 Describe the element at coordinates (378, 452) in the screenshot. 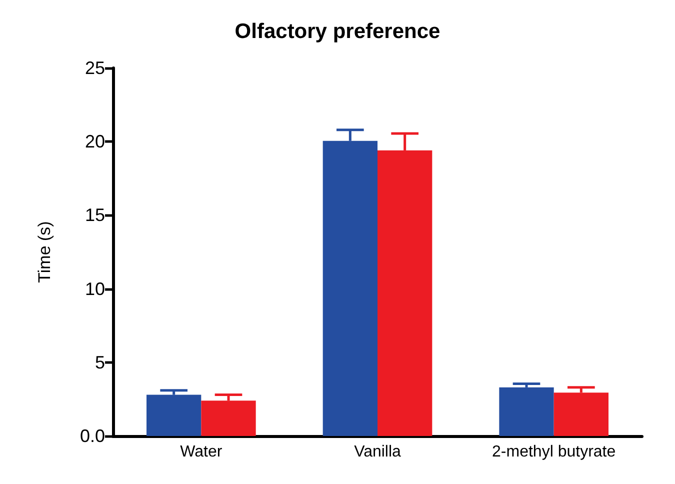

I see `x-tick-label: Vanilla` at that location.